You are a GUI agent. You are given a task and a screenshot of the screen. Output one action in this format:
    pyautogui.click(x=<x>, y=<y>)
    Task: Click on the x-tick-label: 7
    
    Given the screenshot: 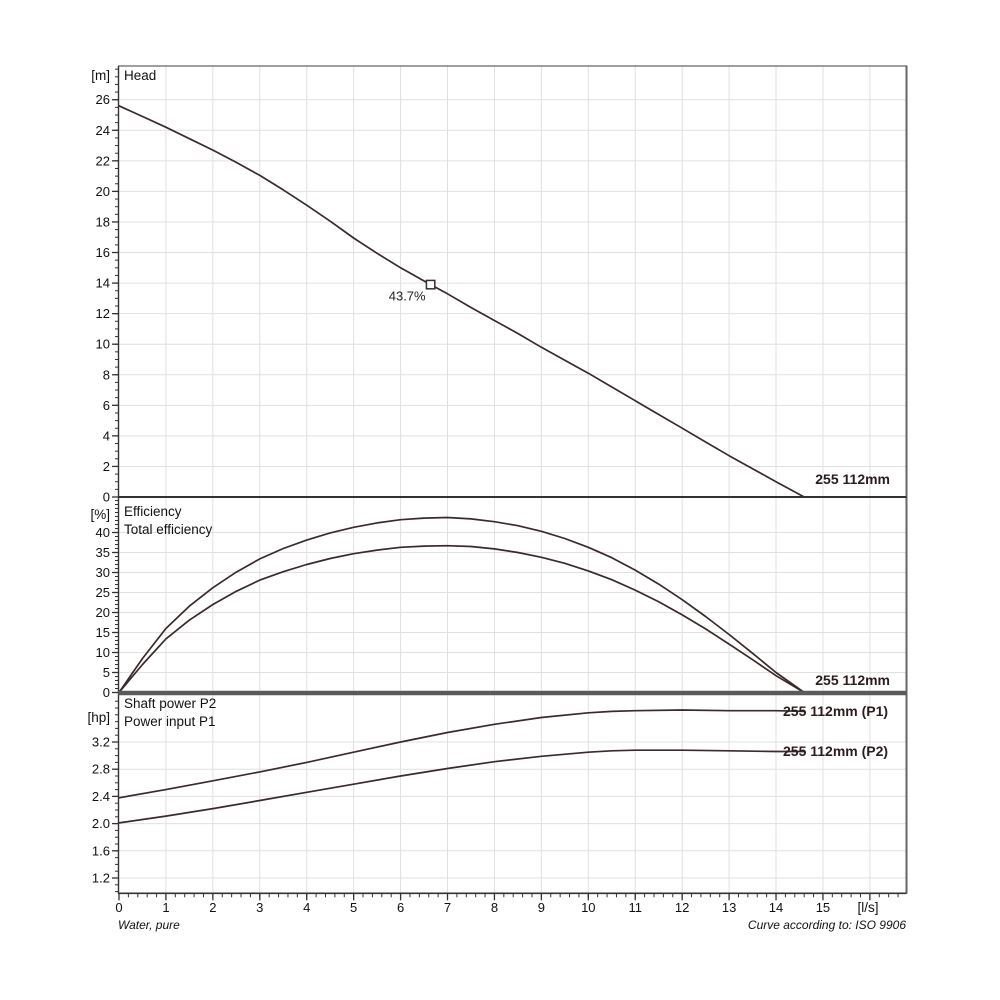 What is the action you would take?
    pyautogui.click(x=447, y=907)
    